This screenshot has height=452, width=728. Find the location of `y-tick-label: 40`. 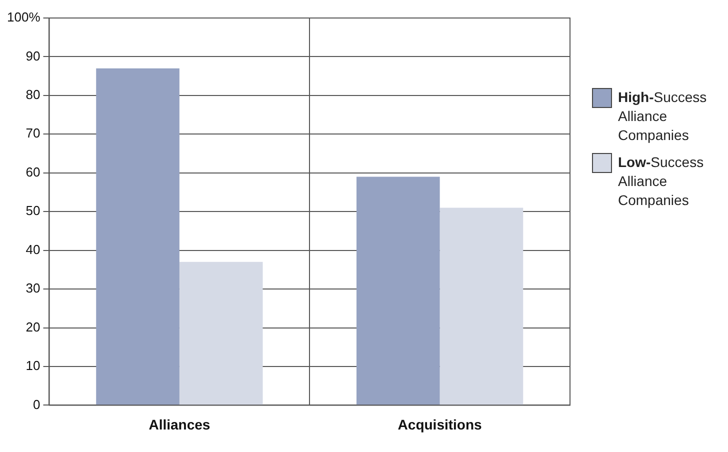

y-tick-label: 40 is located at coordinates (33, 249).